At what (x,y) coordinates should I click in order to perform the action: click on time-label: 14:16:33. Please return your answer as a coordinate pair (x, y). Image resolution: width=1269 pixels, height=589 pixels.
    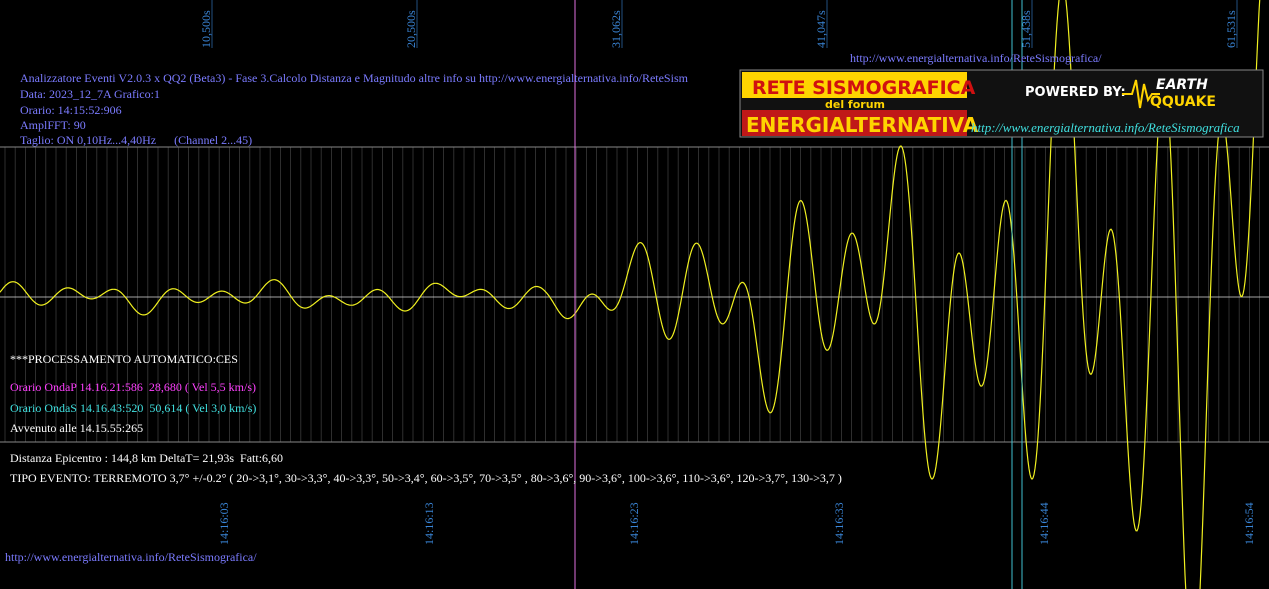
    Looking at the image, I should click on (839, 523).